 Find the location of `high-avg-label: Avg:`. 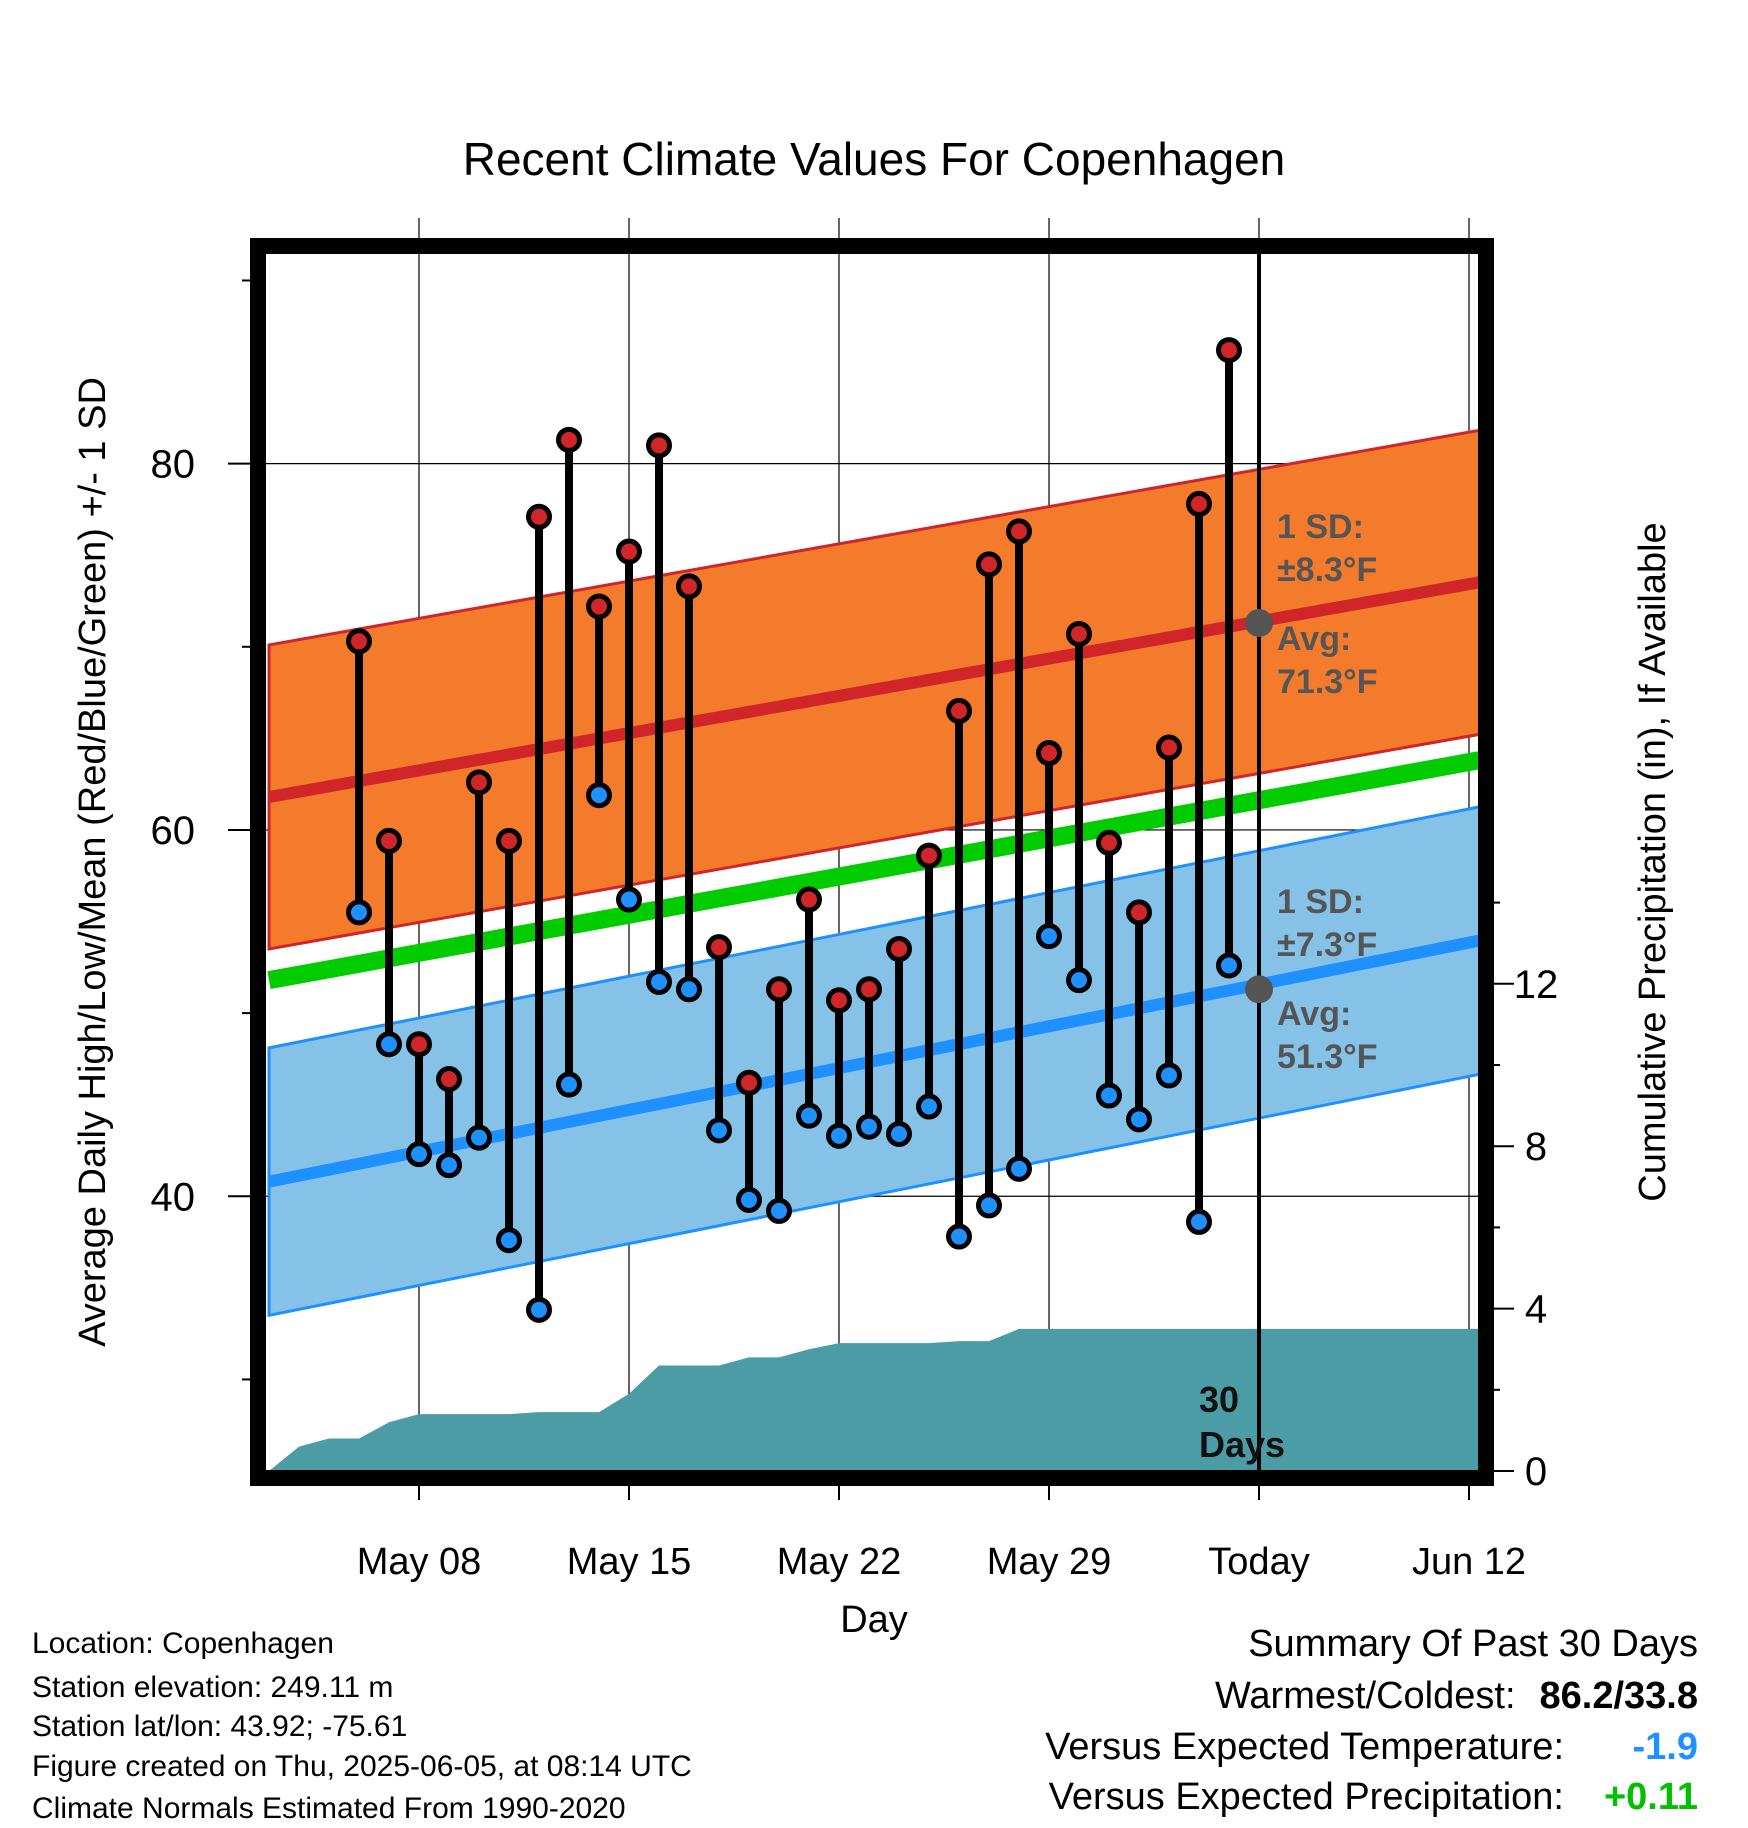

high-avg-label: Avg: is located at coordinates (1314, 639).